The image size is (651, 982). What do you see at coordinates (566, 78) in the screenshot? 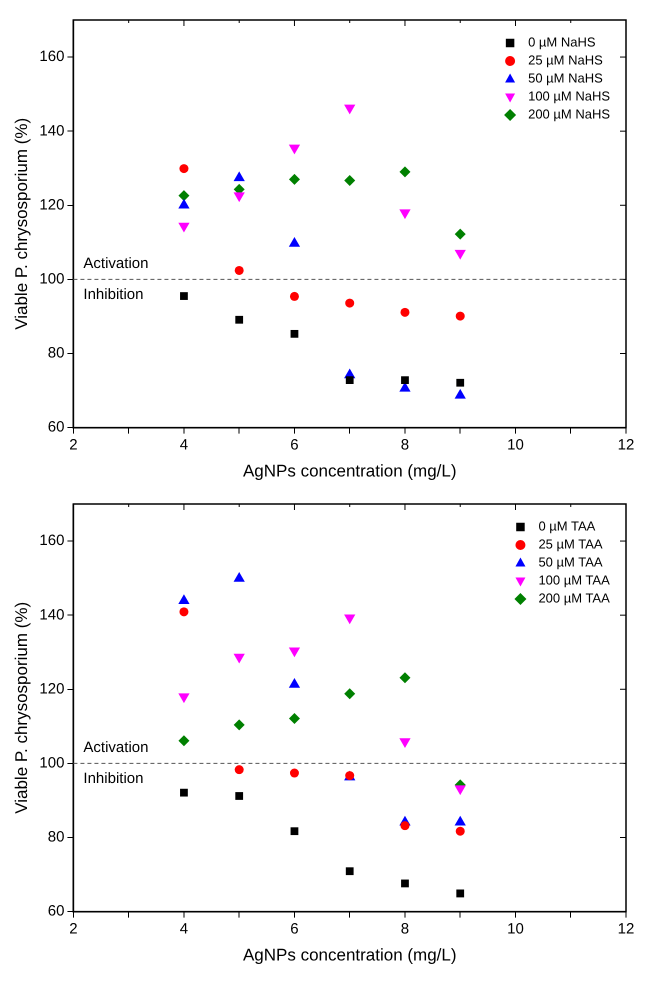
I see `legend-label: 50 µM NaHS` at bounding box center [566, 78].